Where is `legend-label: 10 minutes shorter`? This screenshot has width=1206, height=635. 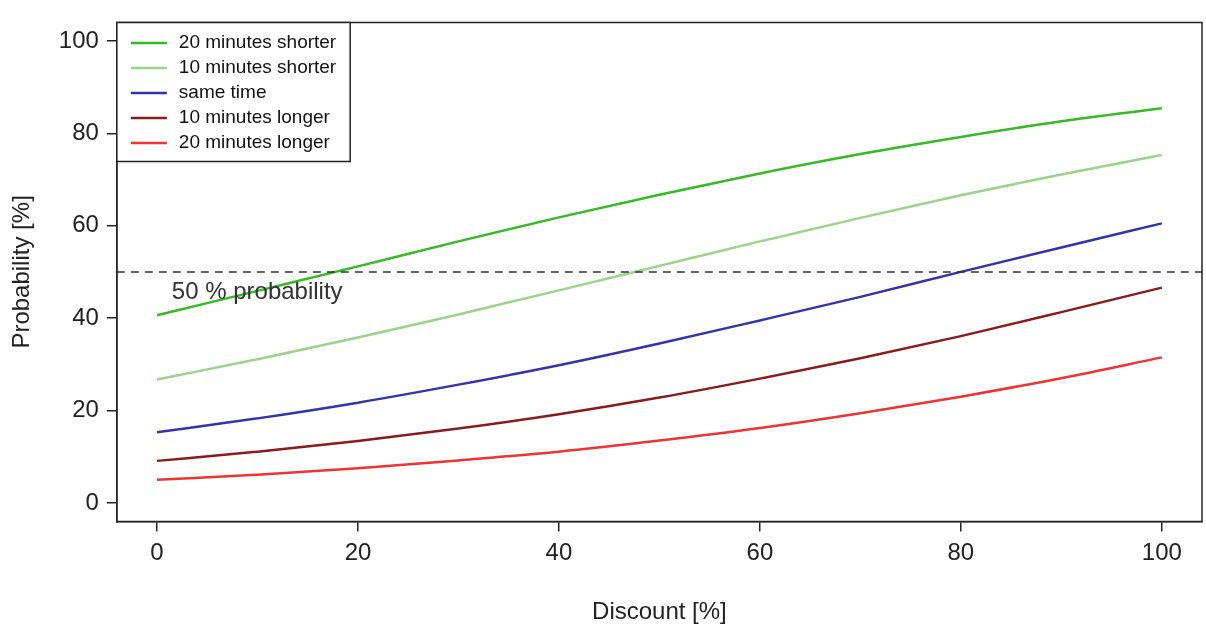
legend-label: 10 minutes shorter is located at coordinates (257, 67).